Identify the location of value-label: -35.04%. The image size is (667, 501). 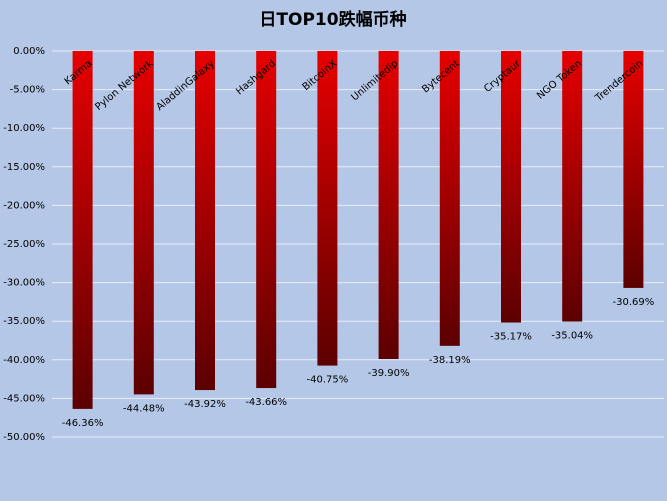
(572, 336).